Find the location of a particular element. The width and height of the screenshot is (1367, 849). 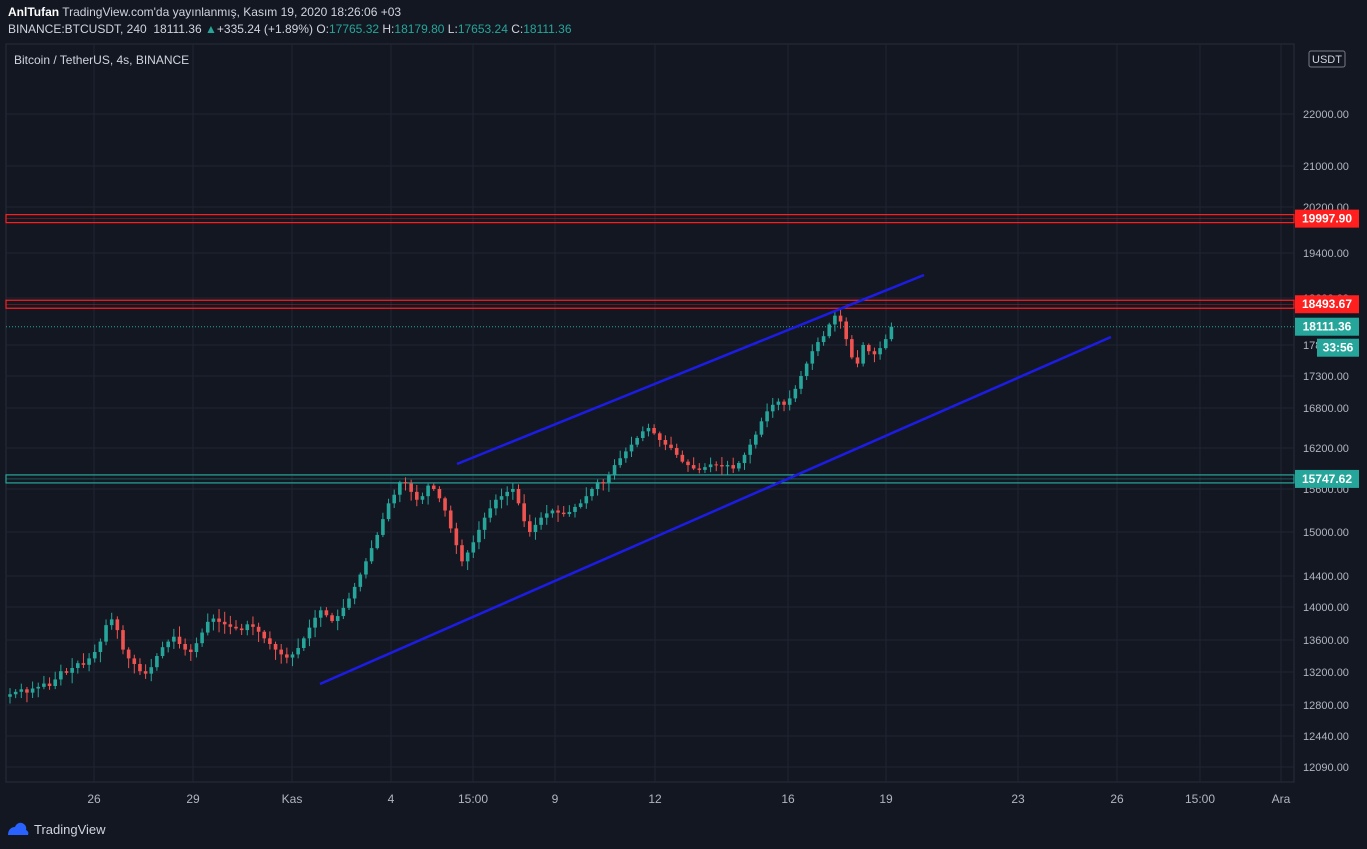

y-tick-label: 17300.00 is located at coordinates (1326, 377).